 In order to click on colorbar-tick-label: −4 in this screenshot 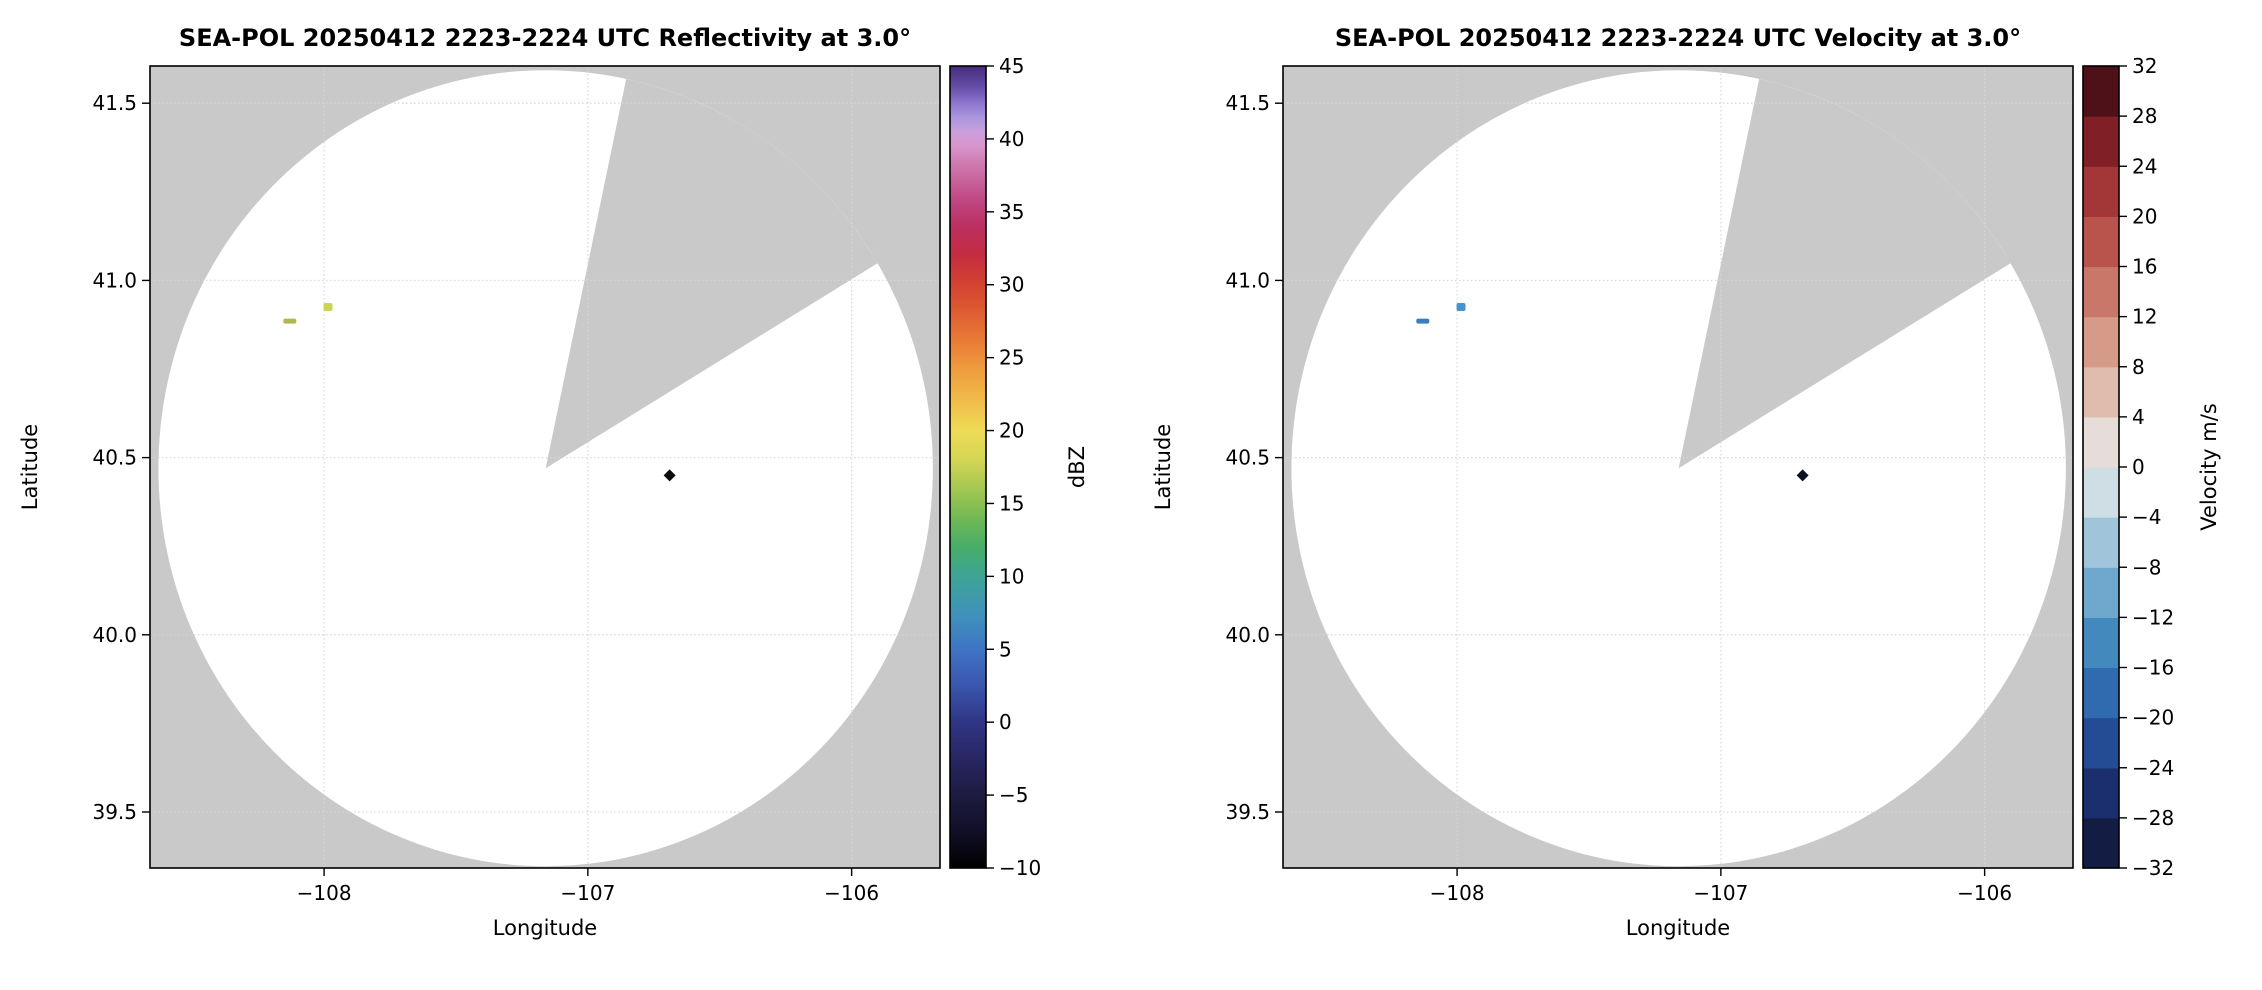, I will do `click(2146, 517)`.